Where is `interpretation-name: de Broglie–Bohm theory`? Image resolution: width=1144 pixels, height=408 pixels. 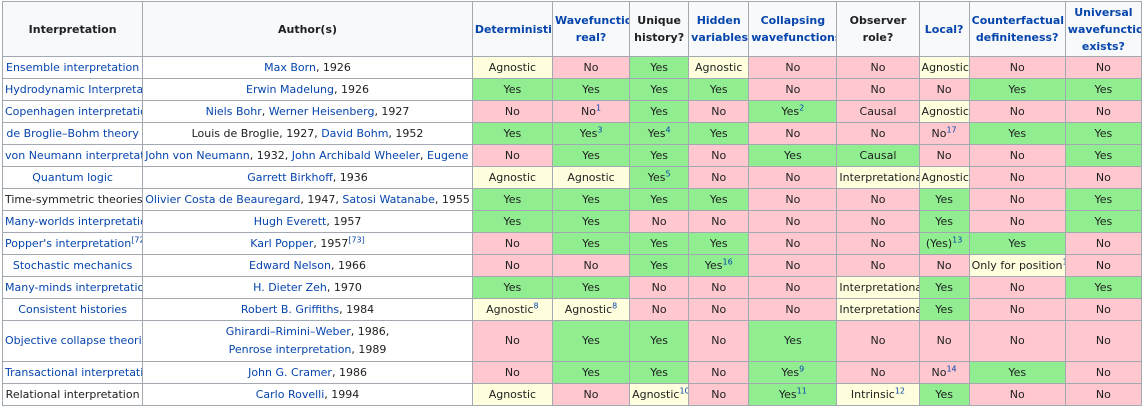 interpretation-name: de Broglie–Bohm theory is located at coordinates (72, 133).